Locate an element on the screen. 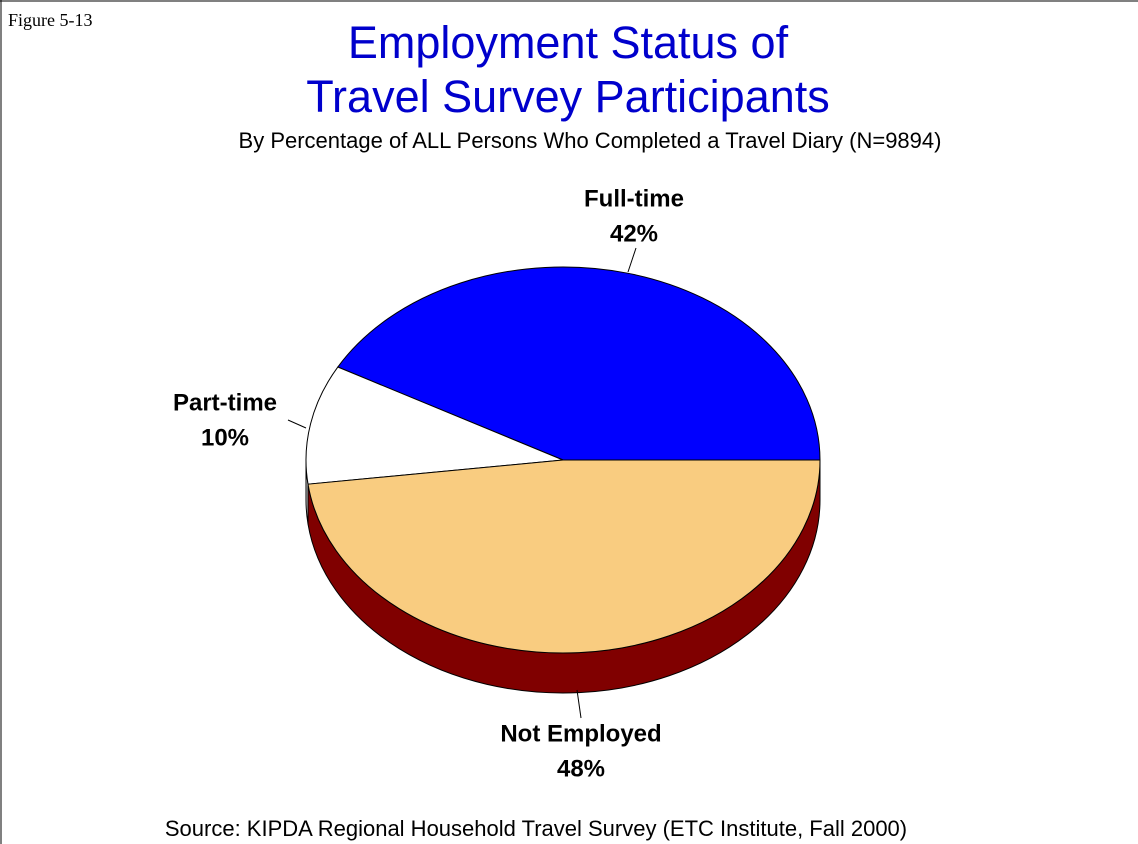 This screenshot has height=844, width=1138. chart-title: Travel Survey Participants is located at coordinates (568, 96).